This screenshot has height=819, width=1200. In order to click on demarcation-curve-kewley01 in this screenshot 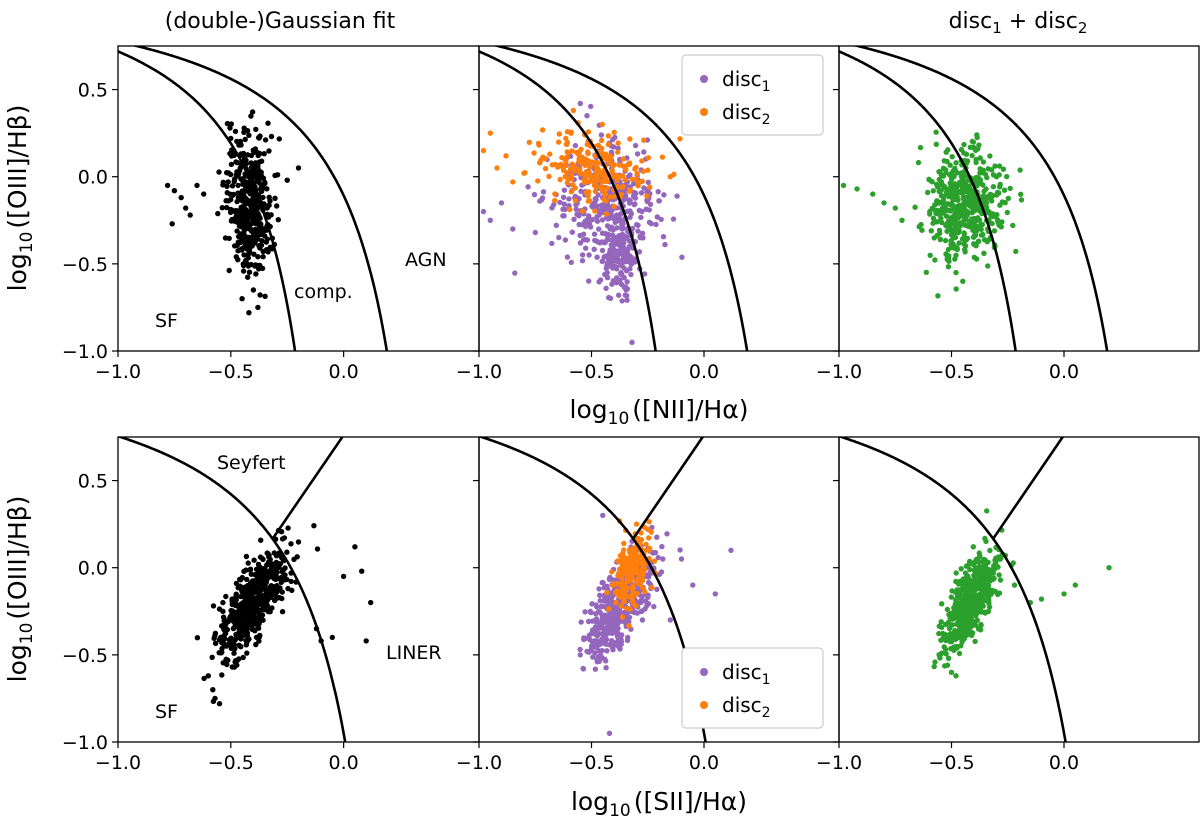, I will do `click(980, 198)`.